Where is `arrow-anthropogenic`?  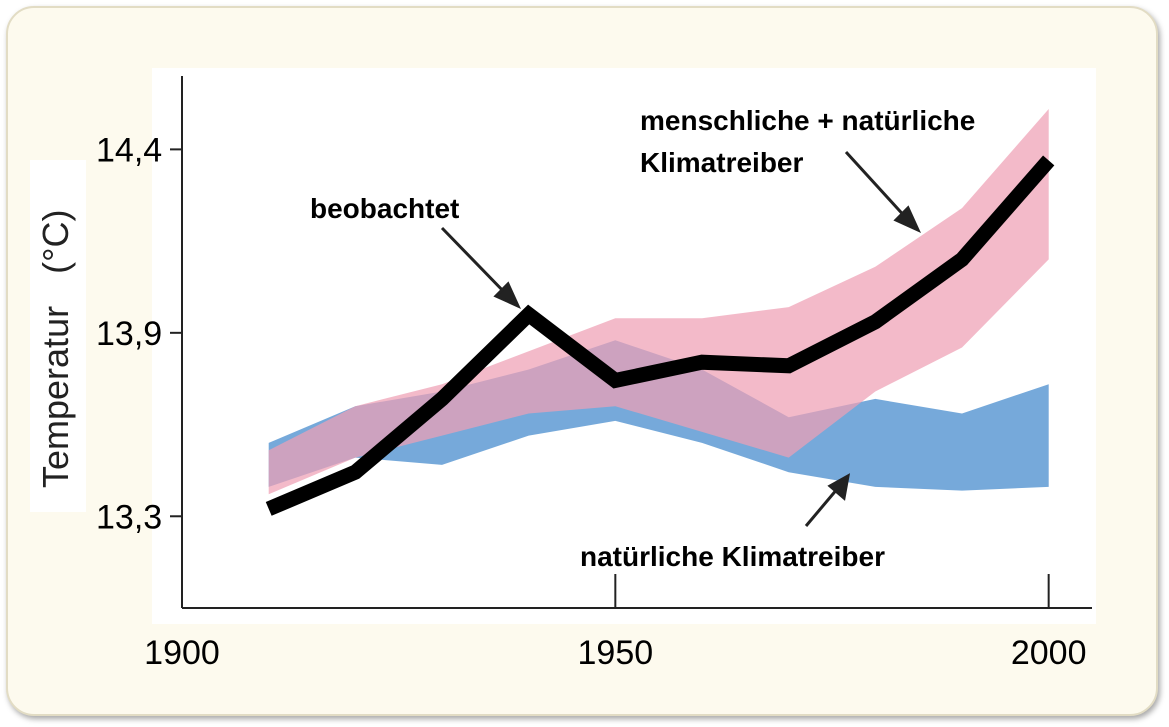
arrow-anthropogenic is located at coordinates (883, 192).